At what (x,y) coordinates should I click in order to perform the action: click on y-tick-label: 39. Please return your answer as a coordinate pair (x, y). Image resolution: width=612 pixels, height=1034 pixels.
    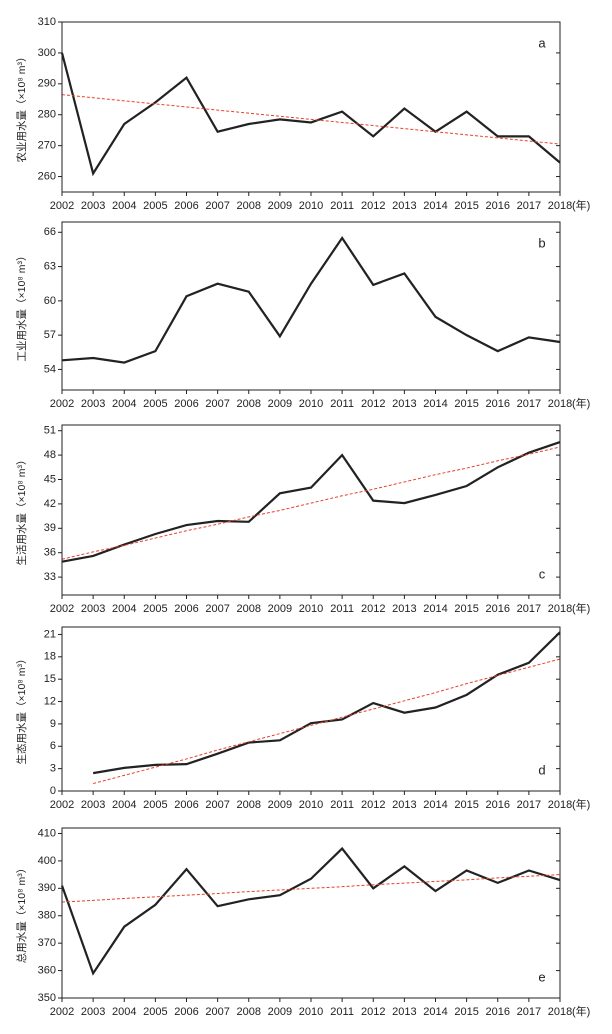
    Looking at the image, I should click on (50, 528).